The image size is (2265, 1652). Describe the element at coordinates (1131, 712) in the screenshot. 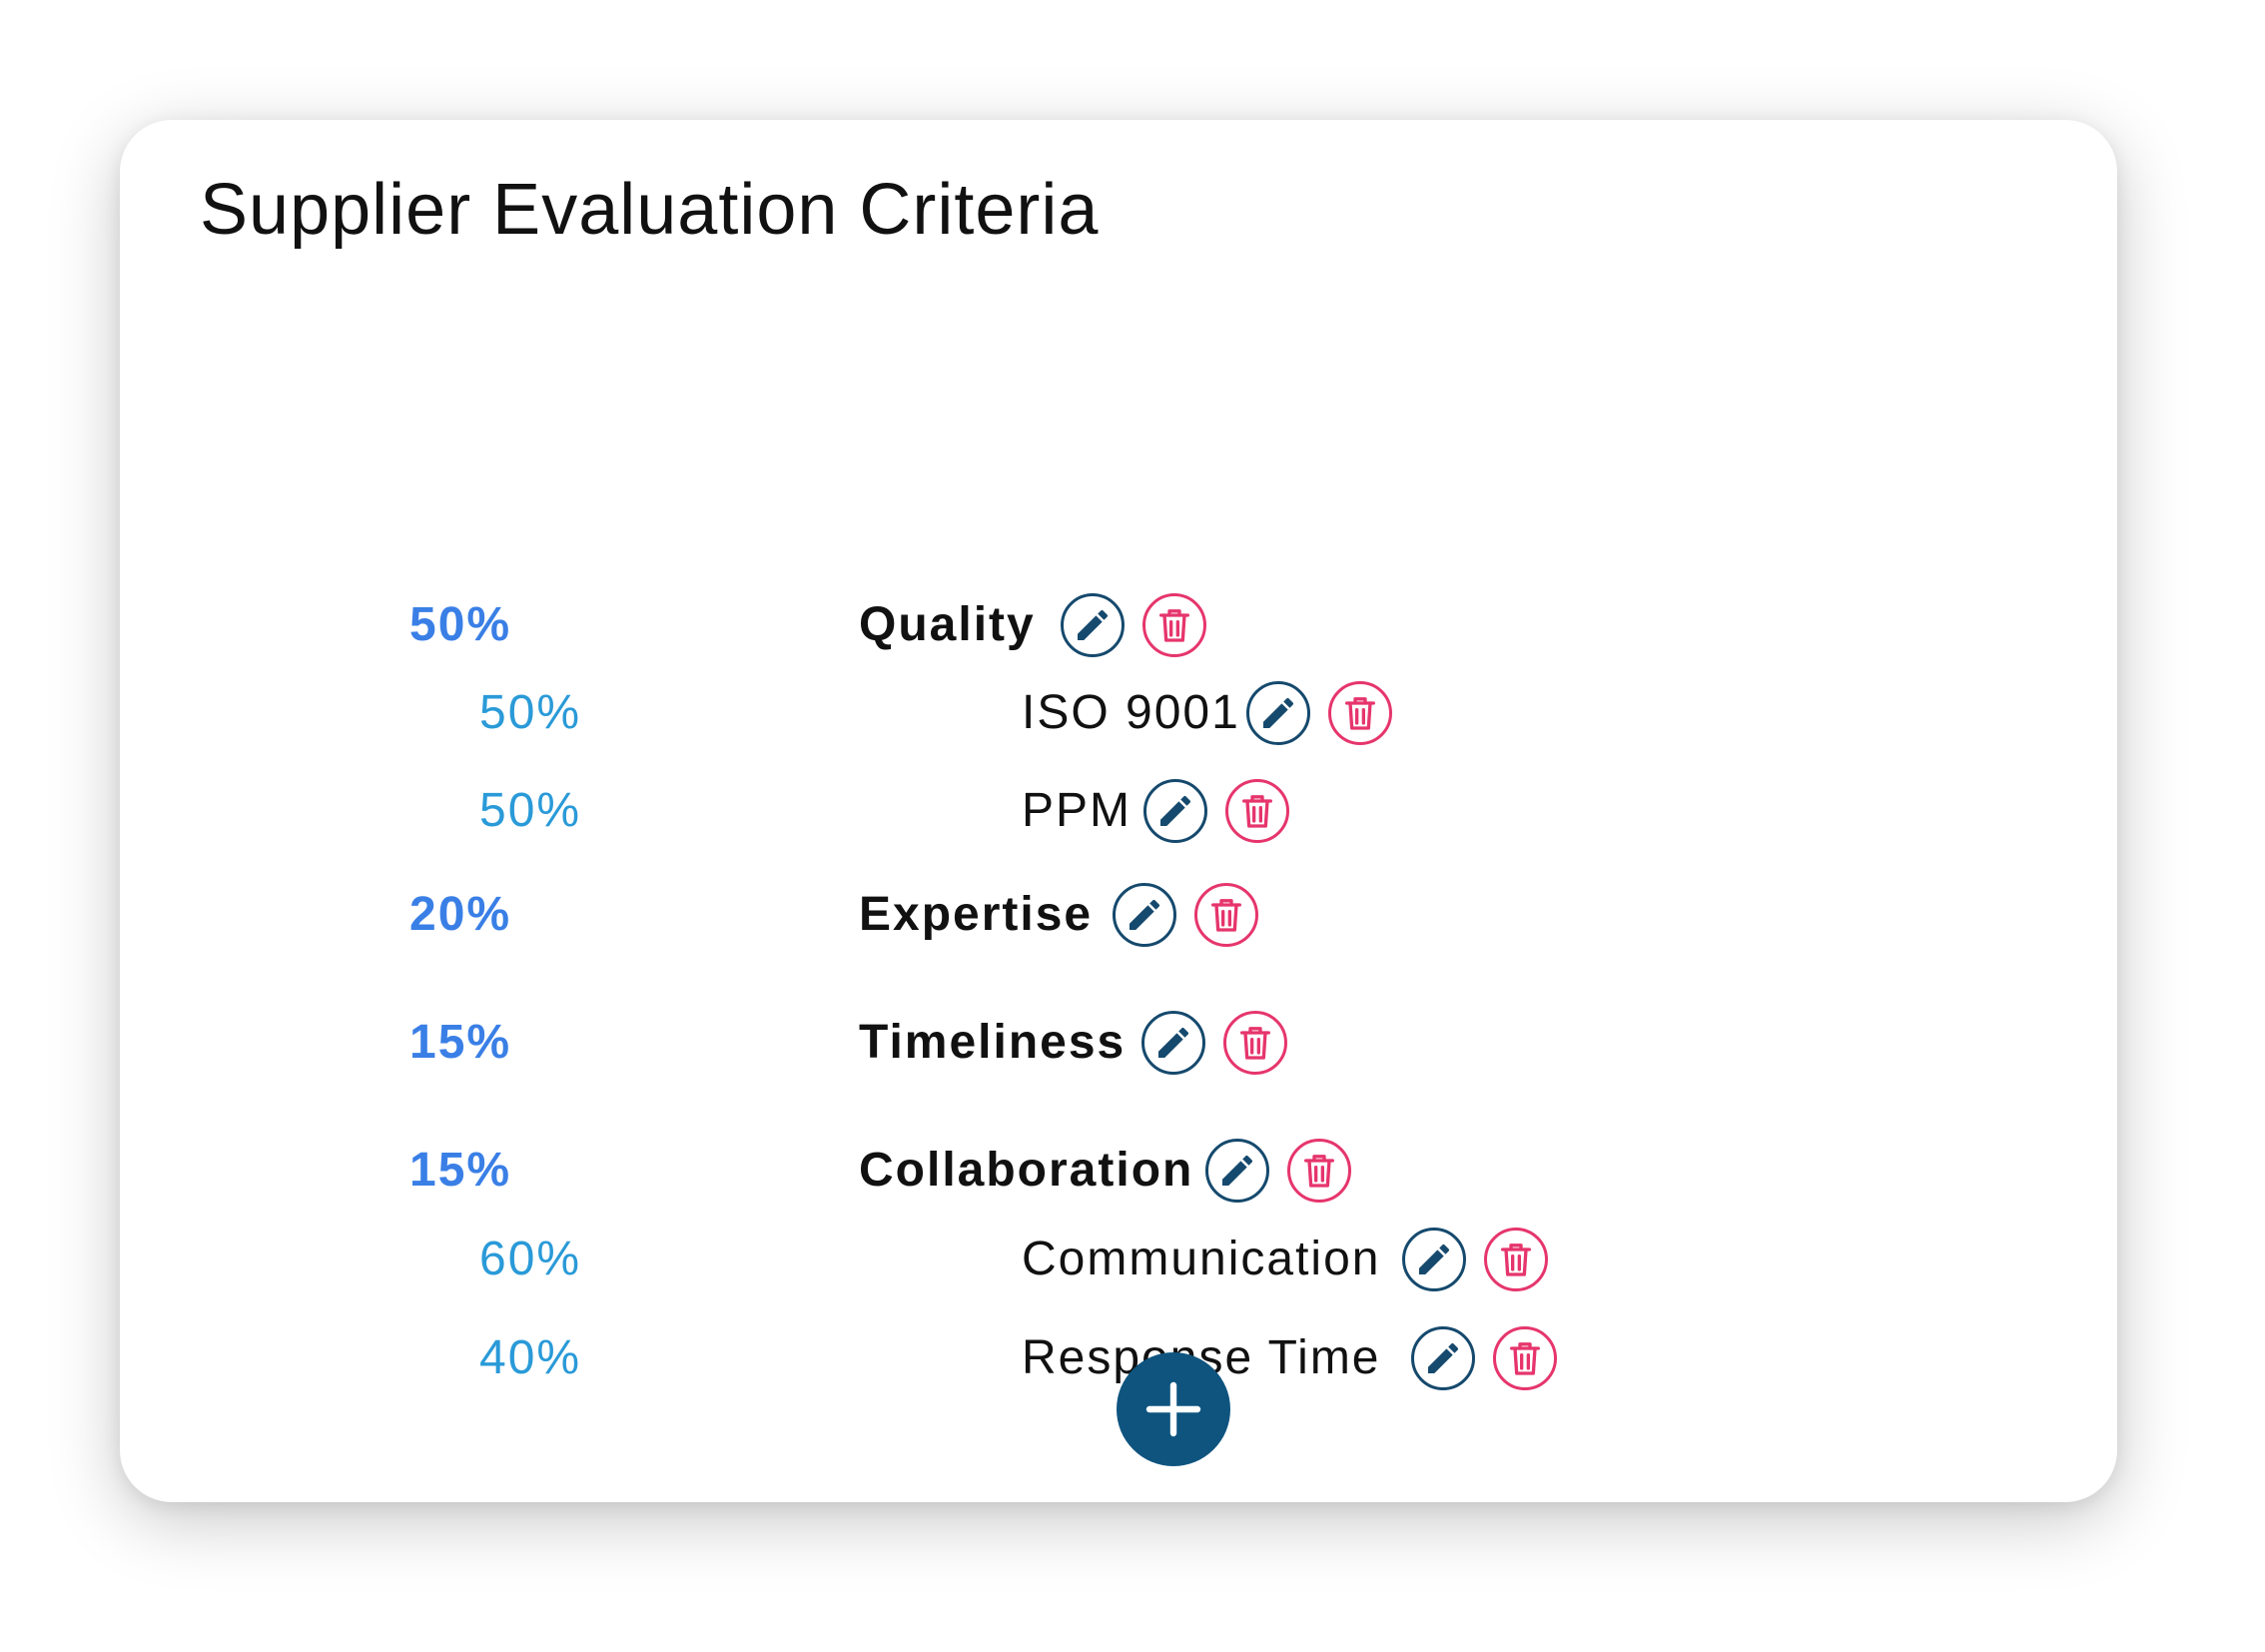

I see `criteria-label: ISO 9001` at that location.